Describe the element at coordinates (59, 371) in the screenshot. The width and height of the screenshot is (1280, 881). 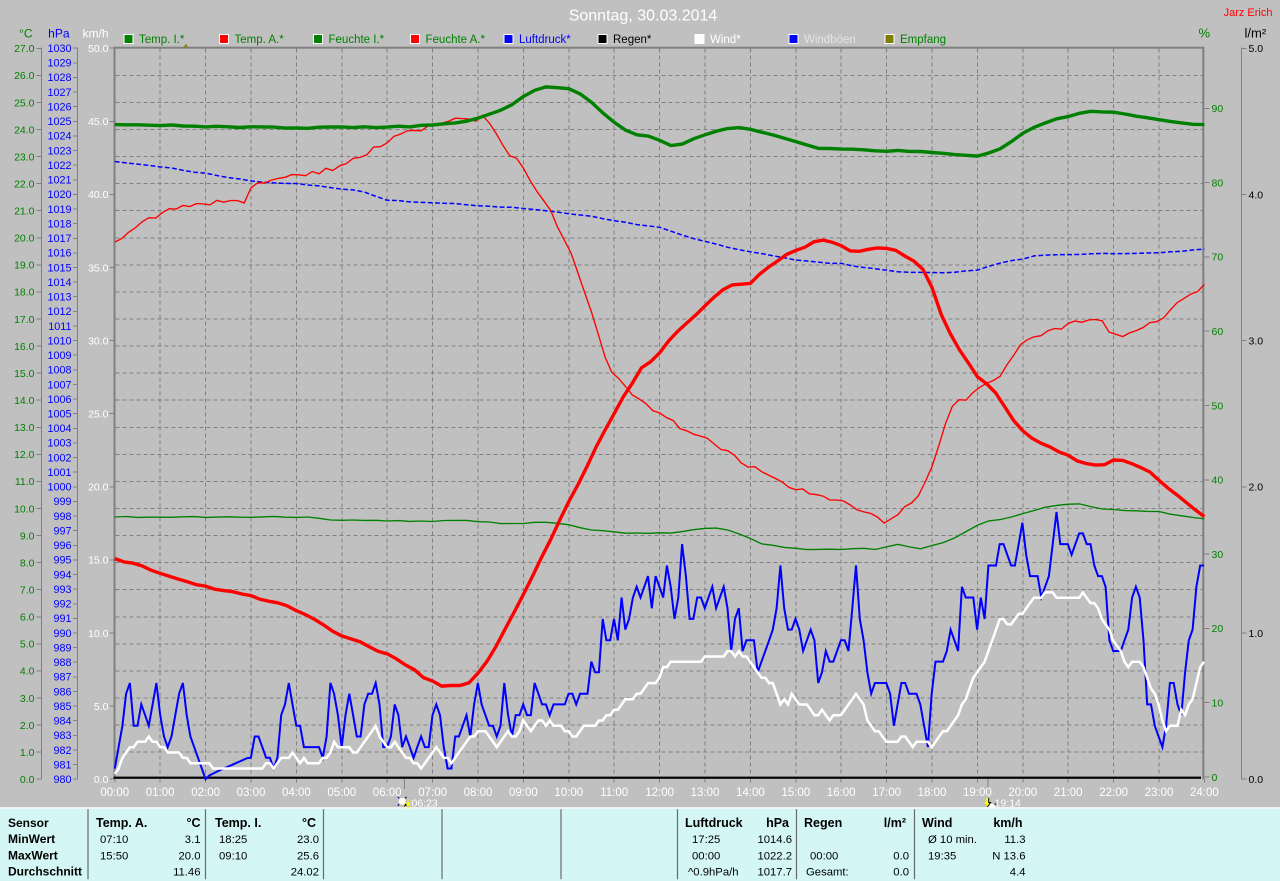
I see `svg-text: 1008` at that location.